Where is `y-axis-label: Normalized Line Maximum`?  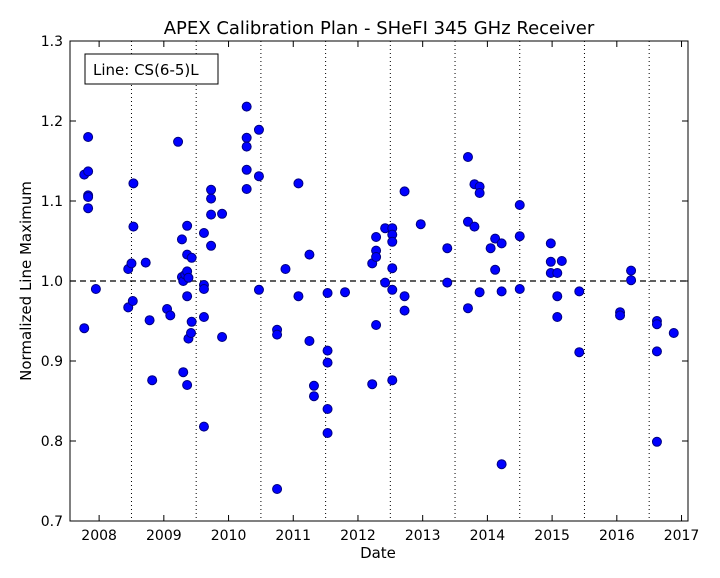
y-axis-label: Normalized Line Maximum is located at coordinates (26, 281).